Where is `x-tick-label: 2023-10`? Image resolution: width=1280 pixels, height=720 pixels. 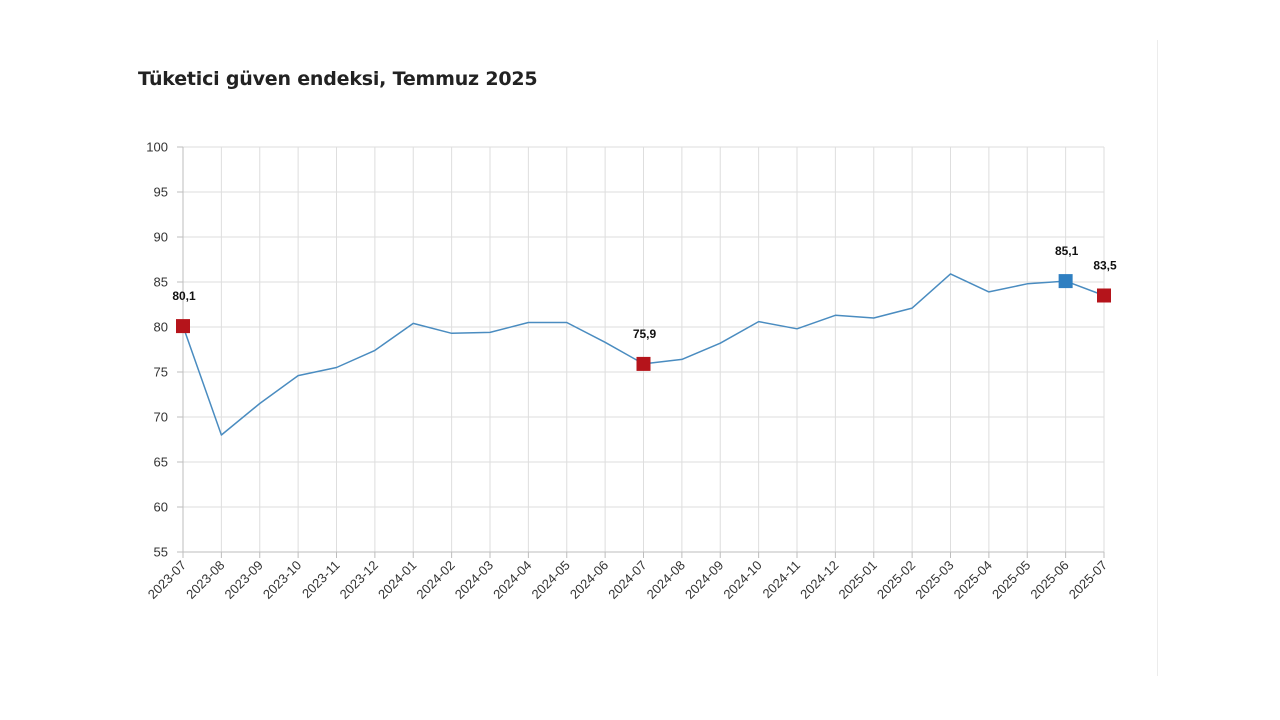
x-tick-label: 2023-10 is located at coordinates (282, 580).